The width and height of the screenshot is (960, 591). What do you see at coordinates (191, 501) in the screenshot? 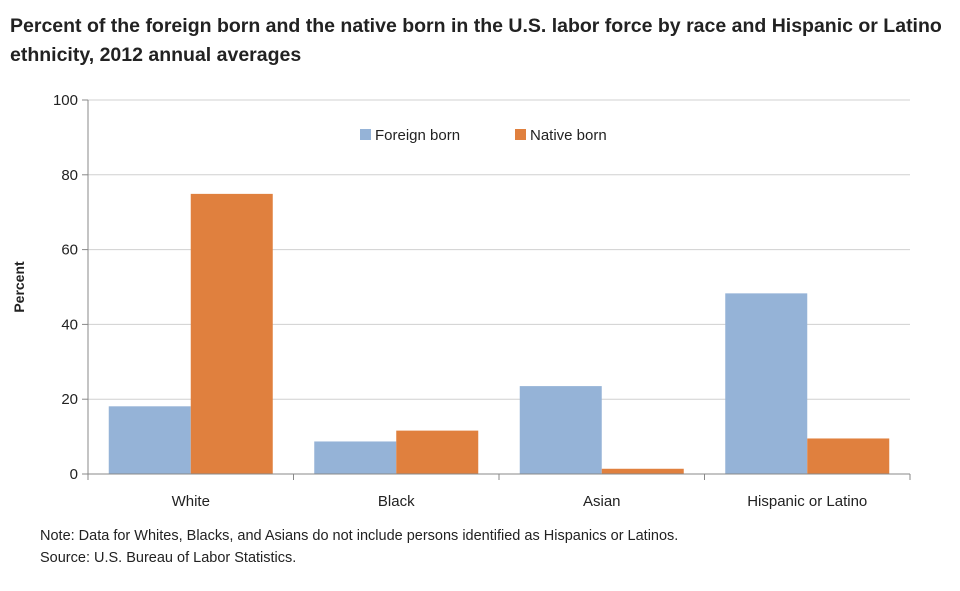
I see `x-tick-label: White` at bounding box center [191, 501].